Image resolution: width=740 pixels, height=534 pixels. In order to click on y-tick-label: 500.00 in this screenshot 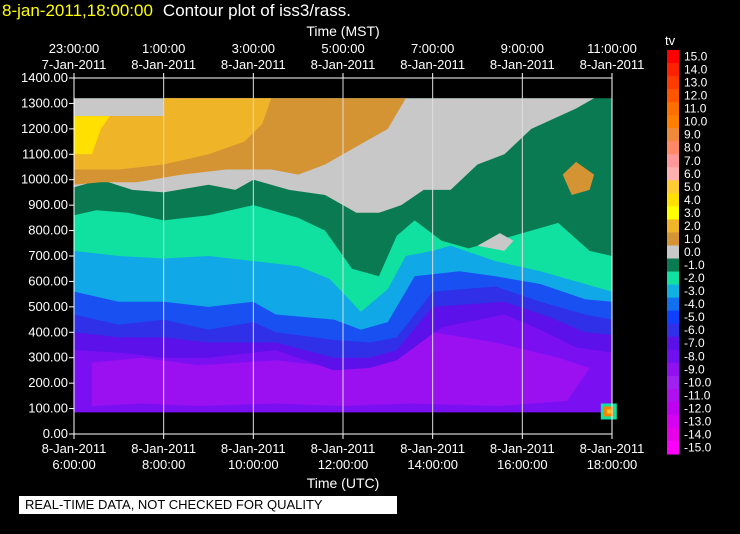, I will do `click(48, 306)`.